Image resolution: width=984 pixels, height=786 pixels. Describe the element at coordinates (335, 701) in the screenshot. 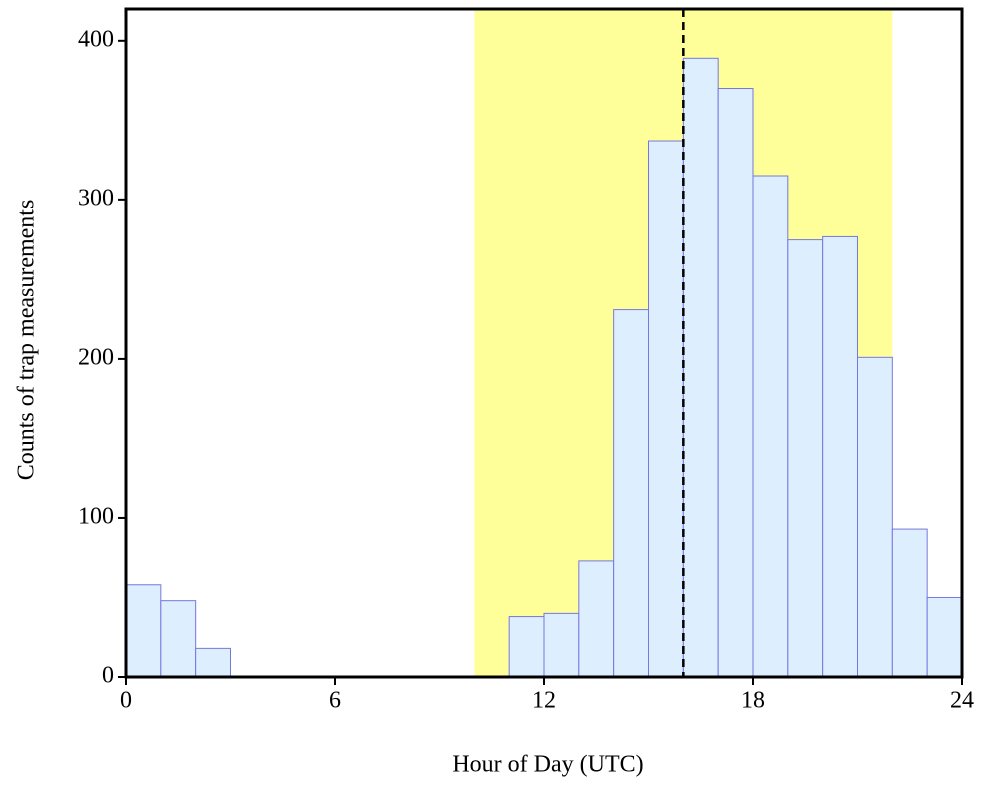

I see `x-tick-label: 6` at that location.